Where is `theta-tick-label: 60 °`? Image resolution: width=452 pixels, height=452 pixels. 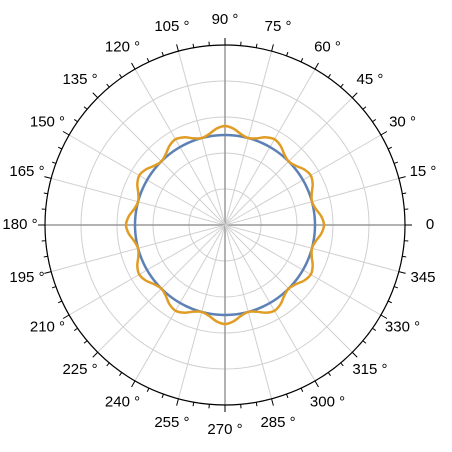
theta-tick-label: 60 ° is located at coordinates (327, 46).